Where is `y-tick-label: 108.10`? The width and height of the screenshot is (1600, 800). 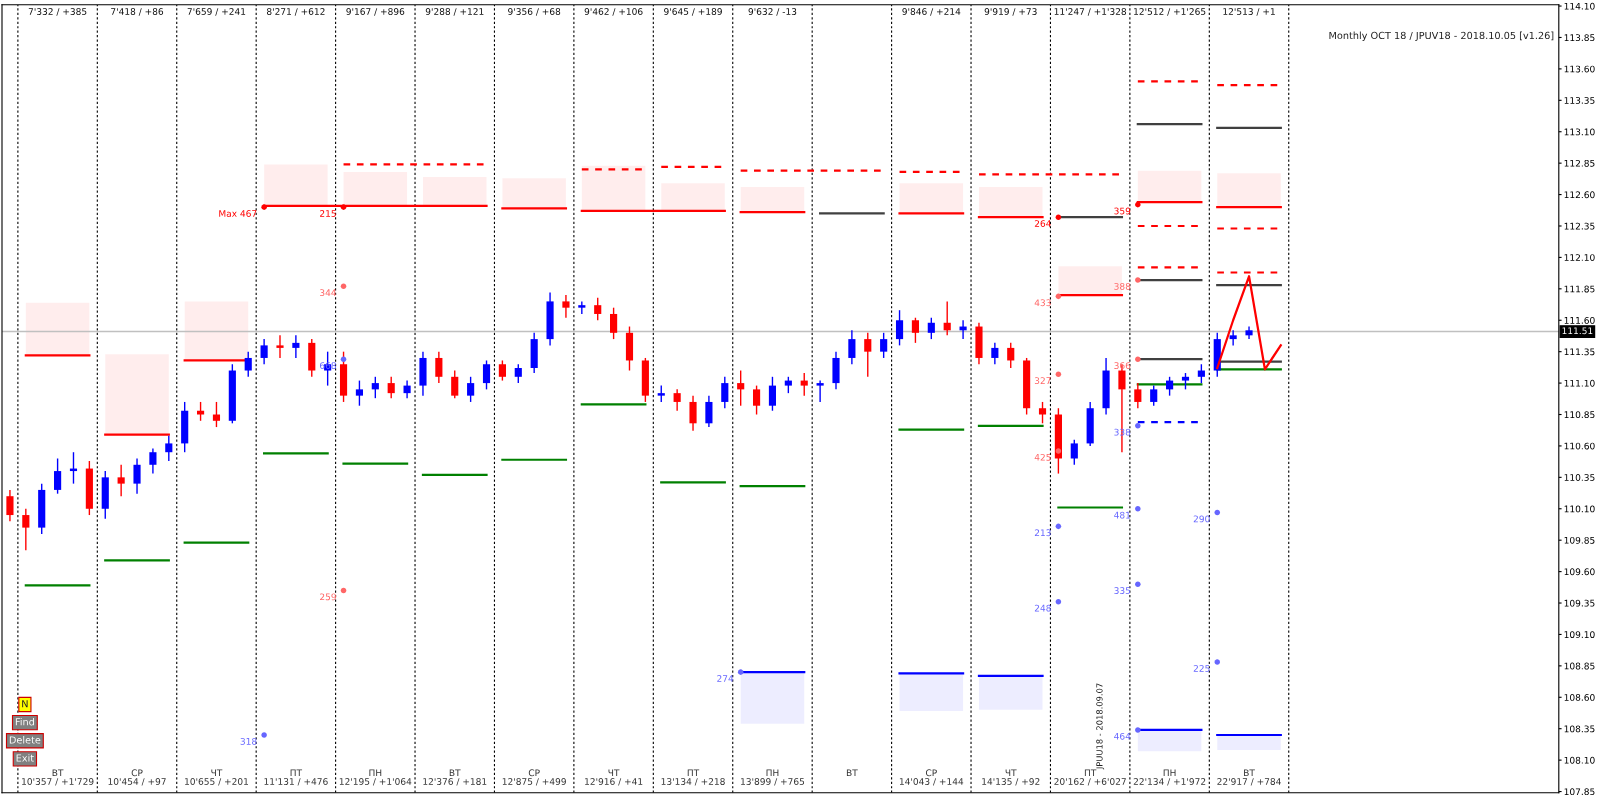
y-tick-label: 108.10 is located at coordinates (1579, 760).